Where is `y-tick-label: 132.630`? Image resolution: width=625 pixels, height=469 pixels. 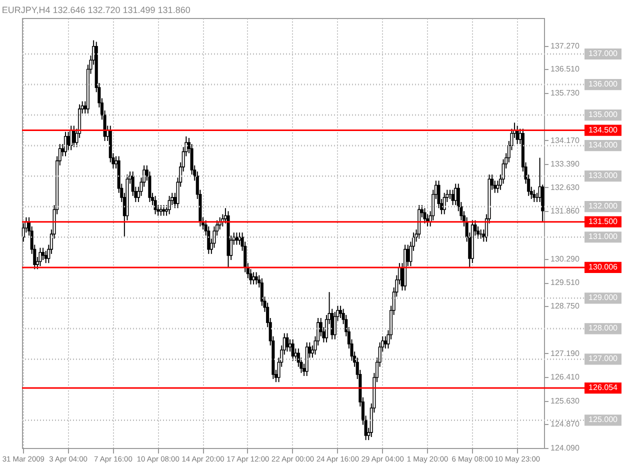 y-tick-label: 132.630 is located at coordinates (565, 187).